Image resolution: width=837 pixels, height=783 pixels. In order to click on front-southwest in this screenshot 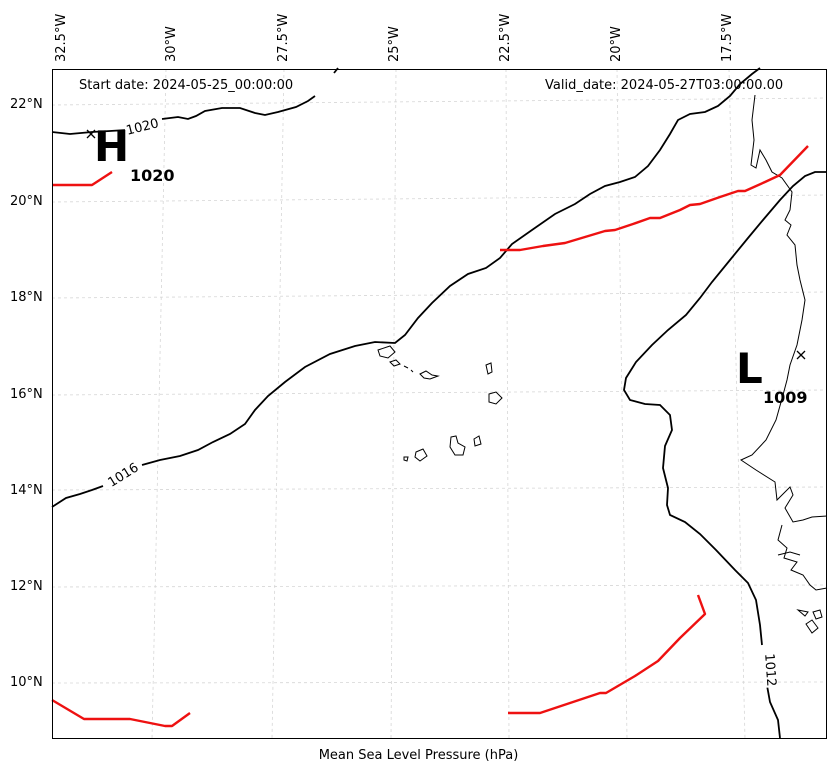, I will do `click(121, 713)`.